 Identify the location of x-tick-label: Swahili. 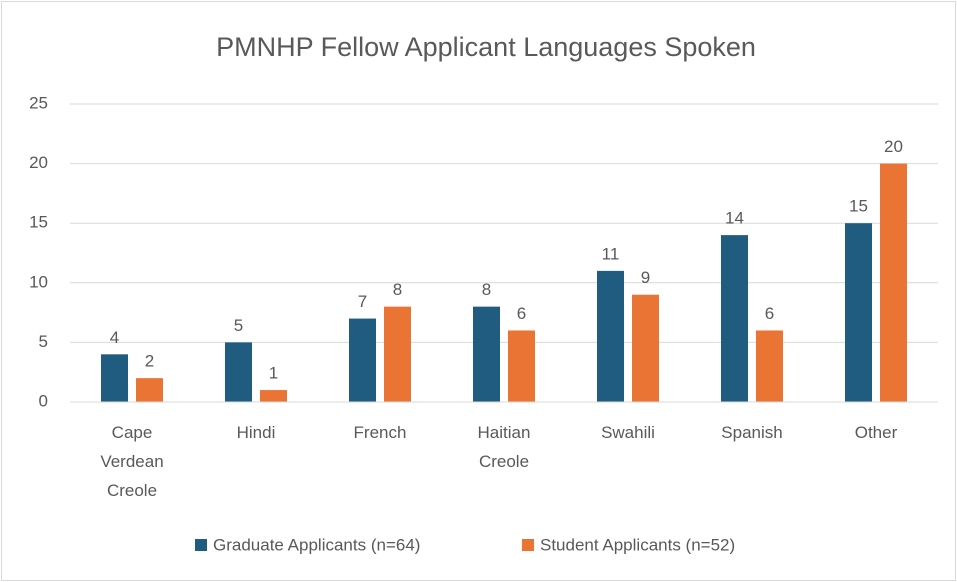
(628, 432).